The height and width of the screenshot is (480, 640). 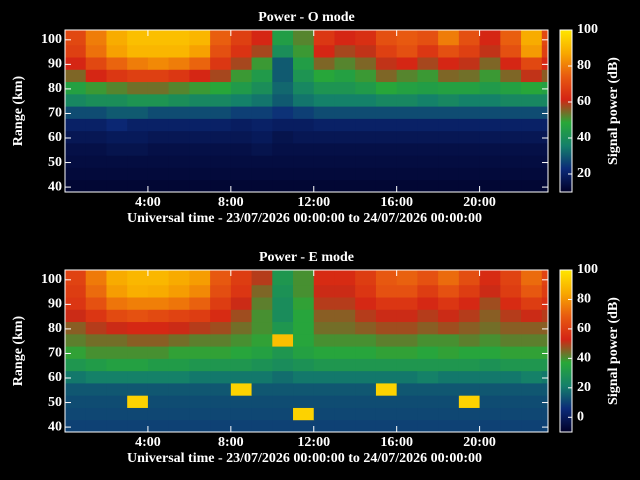 I want to click on y-tick-label: 50, so click(x=55, y=162).